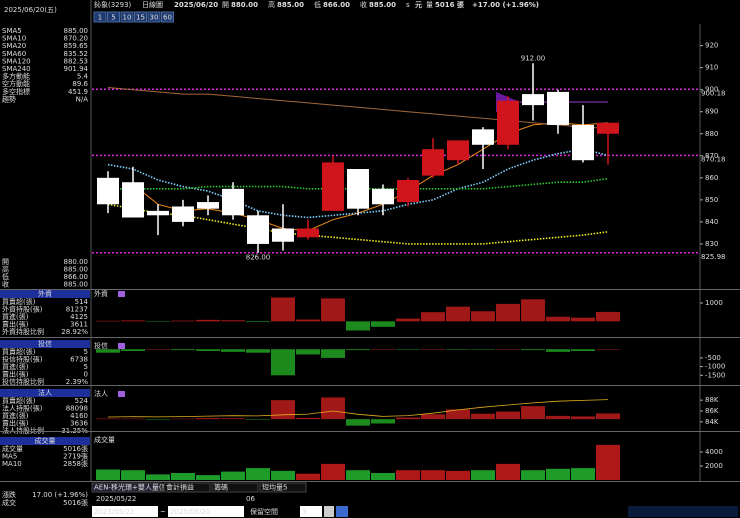 This screenshot has width=740, height=518. I want to click on section-title: 法人, so click(45, 392).